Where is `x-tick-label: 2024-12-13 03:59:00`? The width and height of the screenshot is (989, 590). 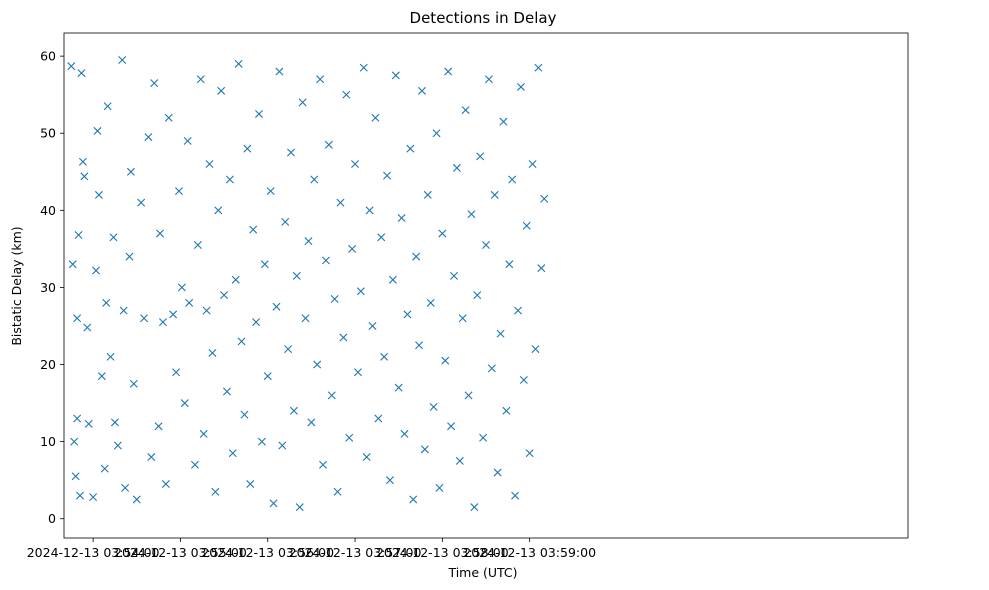 x-tick-label: 2024-12-13 03:59:00 is located at coordinates (529, 552).